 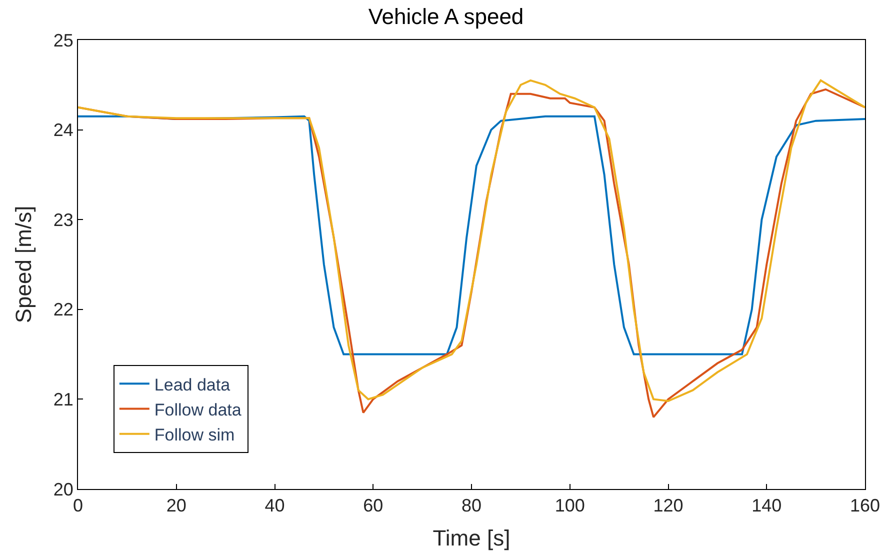 I want to click on legend-label: Lead data, so click(x=192, y=384).